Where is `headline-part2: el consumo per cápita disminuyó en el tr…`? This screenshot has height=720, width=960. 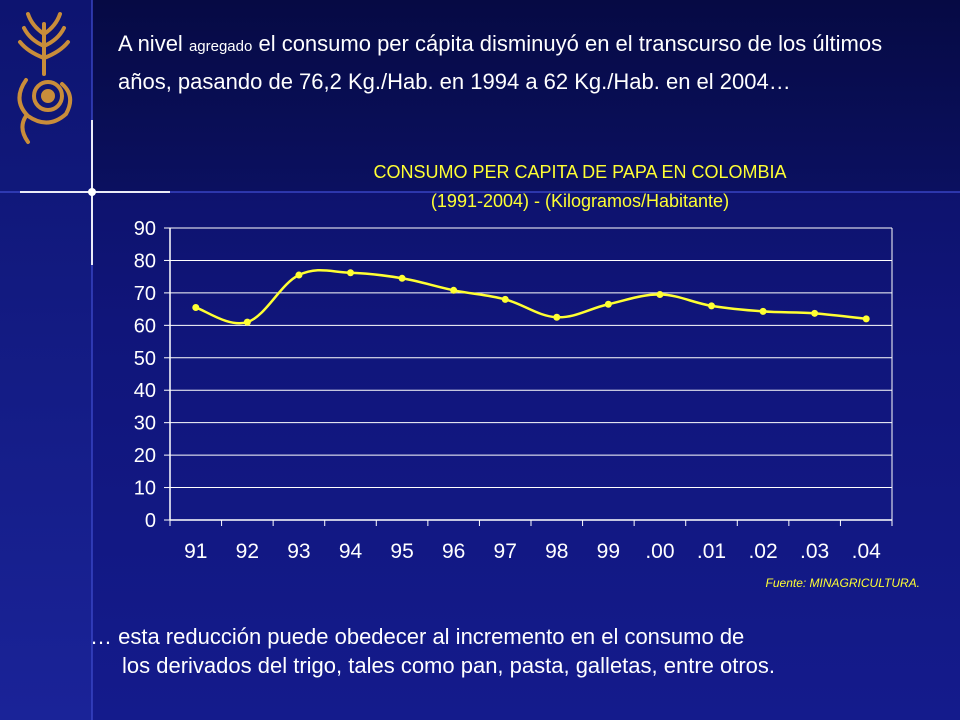
headline-part2: el consumo per cápita disminuyó en el tr… is located at coordinates (500, 62).